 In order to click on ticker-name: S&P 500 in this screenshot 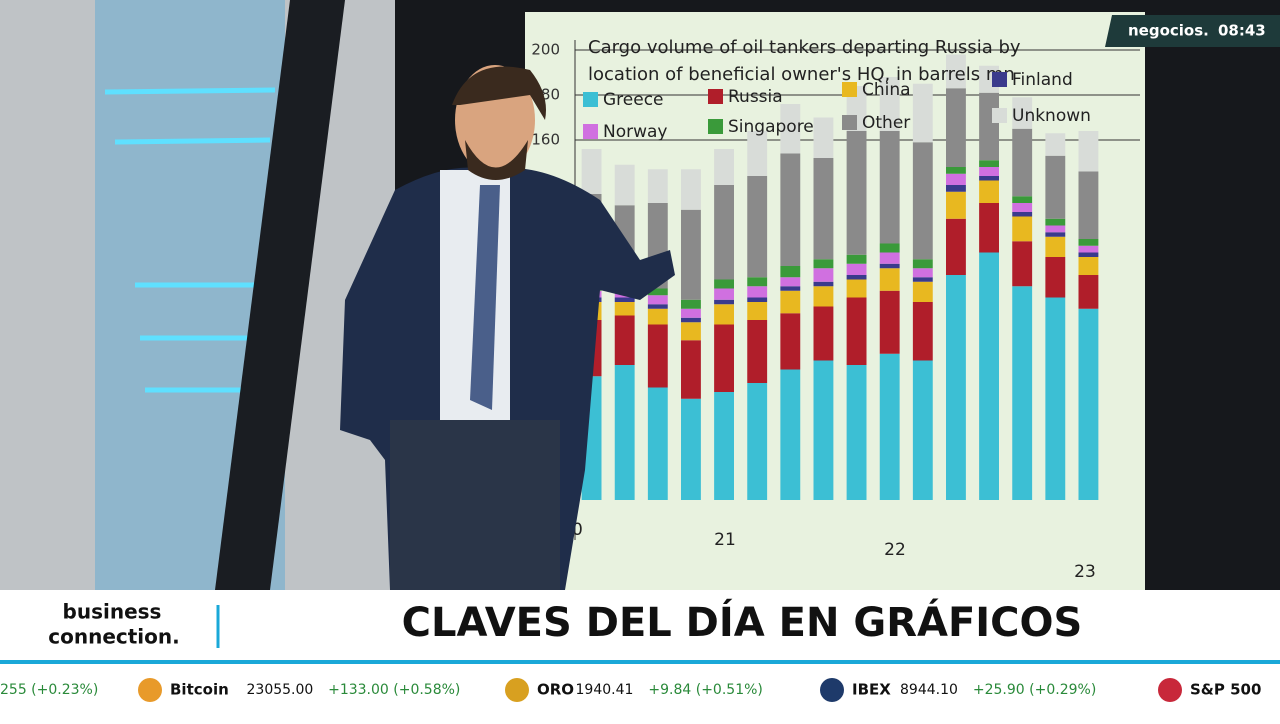, I will do `click(1225, 690)`.